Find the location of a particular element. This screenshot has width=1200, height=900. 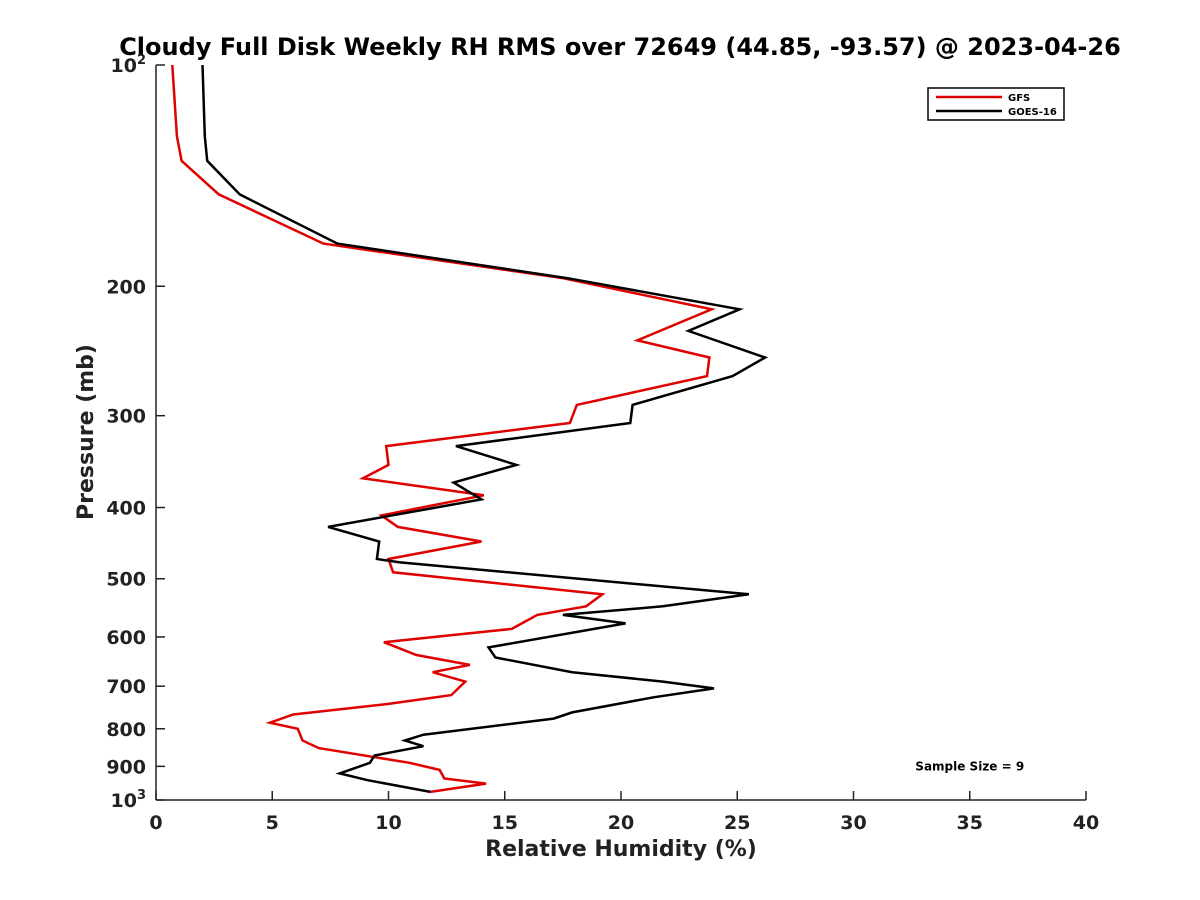

y-tick-label: 600 is located at coordinates (126, 638).